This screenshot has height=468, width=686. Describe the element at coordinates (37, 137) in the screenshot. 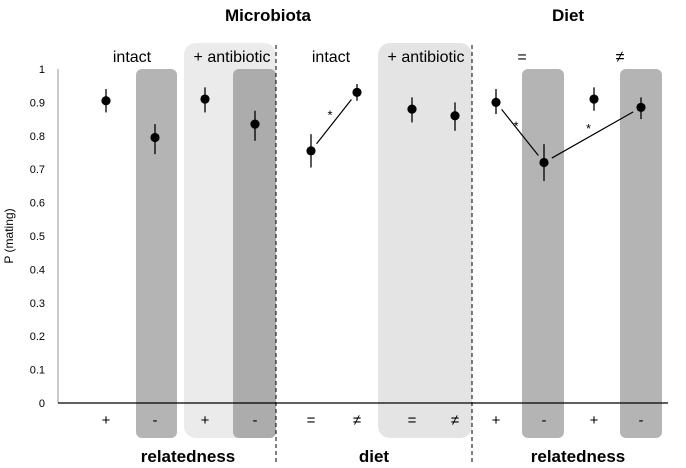

I see `y-tick-label: 0.8` at that location.